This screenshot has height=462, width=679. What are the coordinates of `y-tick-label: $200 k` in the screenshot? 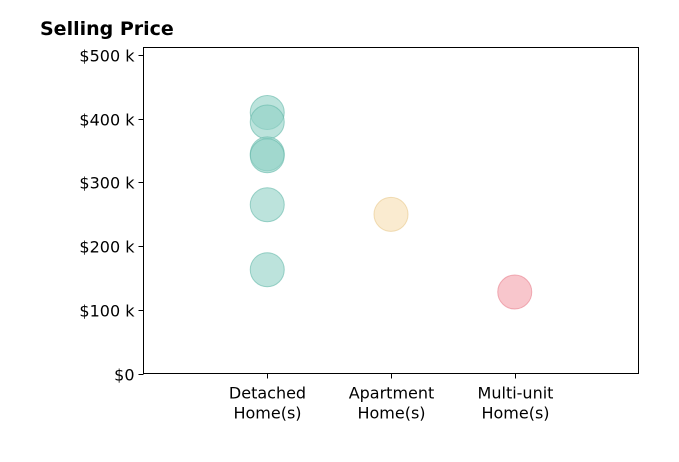 It's located at (107, 247).